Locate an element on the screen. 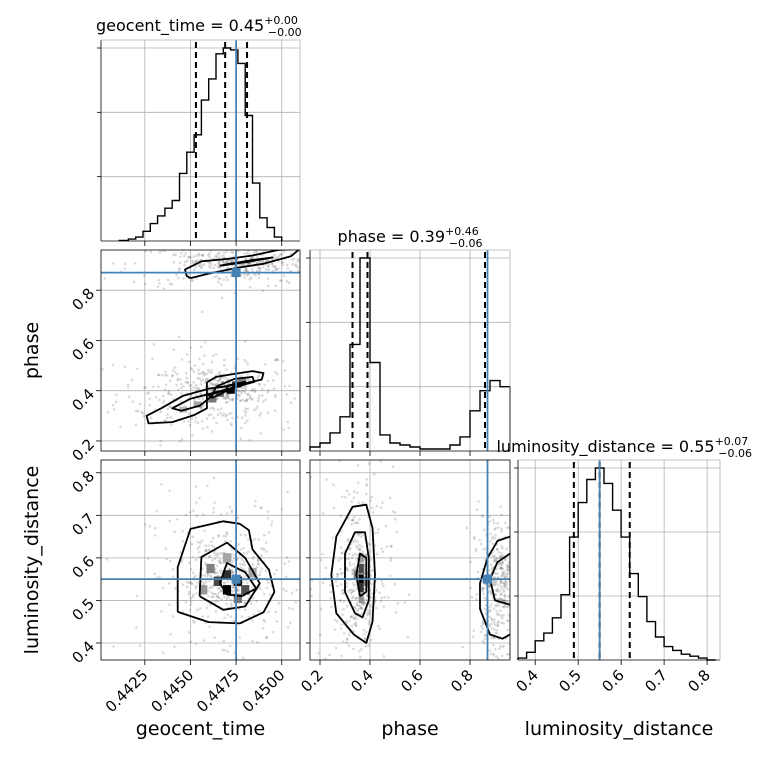  contour-line is located at coordinates (242, 264).